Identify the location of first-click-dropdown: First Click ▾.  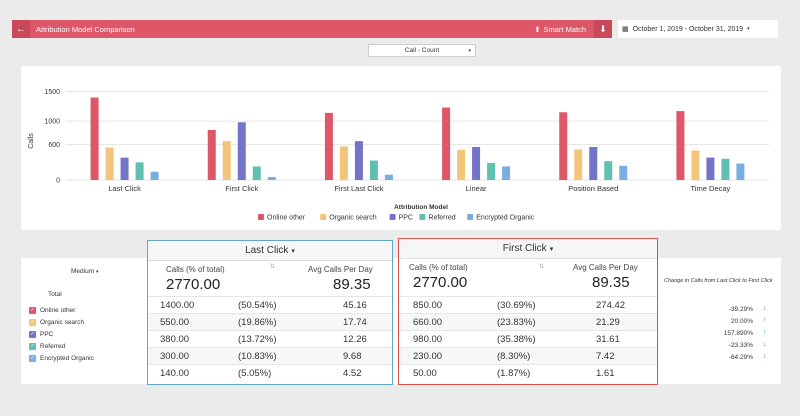
(528, 249).